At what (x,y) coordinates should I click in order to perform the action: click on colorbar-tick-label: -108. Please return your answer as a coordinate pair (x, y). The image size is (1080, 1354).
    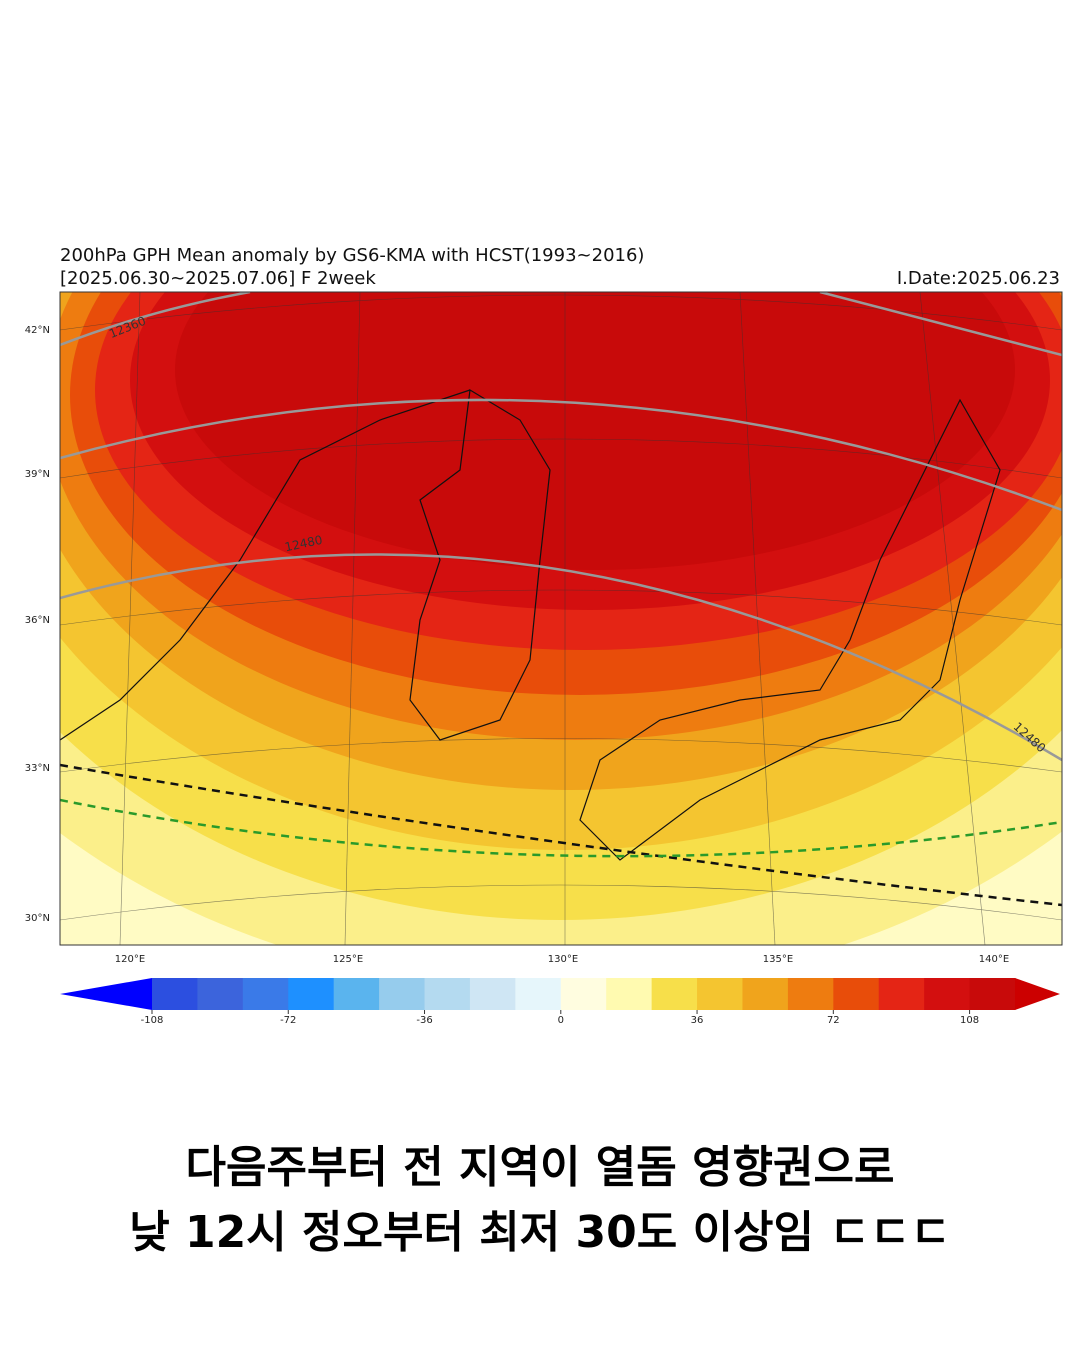
    Looking at the image, I should click on (152, 1020).